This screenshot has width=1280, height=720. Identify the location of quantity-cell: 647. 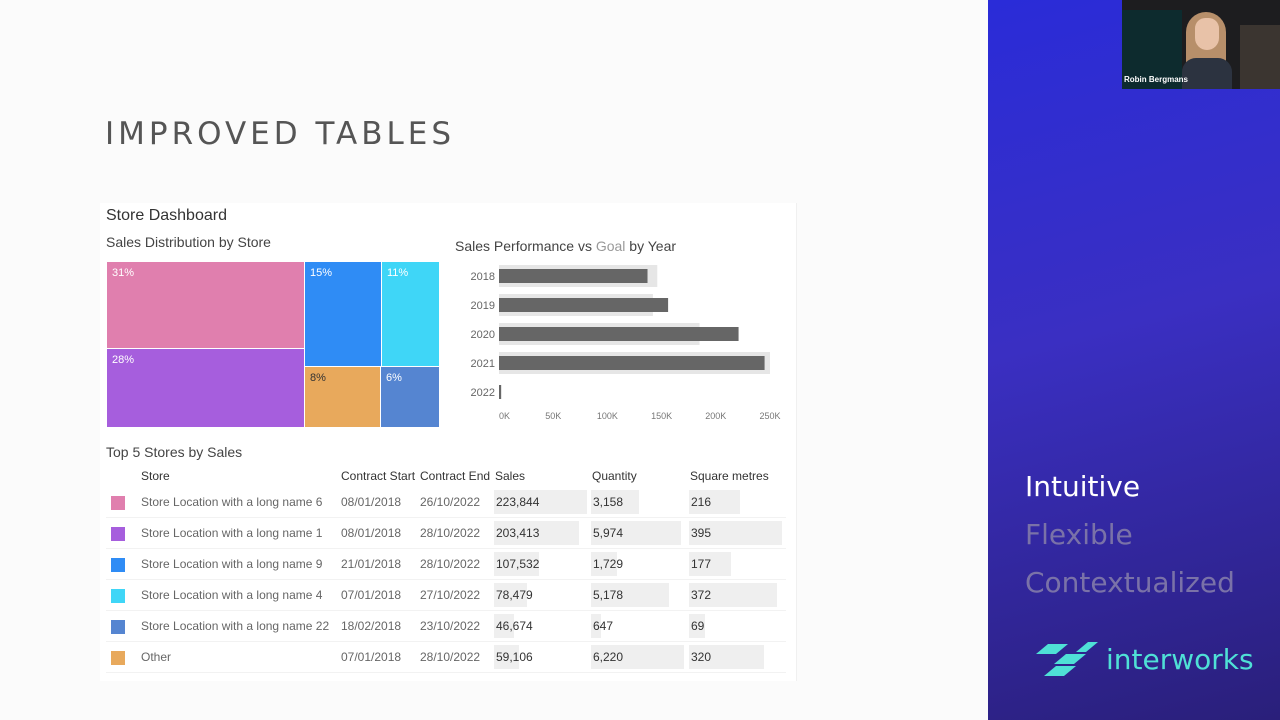
(603, 626).